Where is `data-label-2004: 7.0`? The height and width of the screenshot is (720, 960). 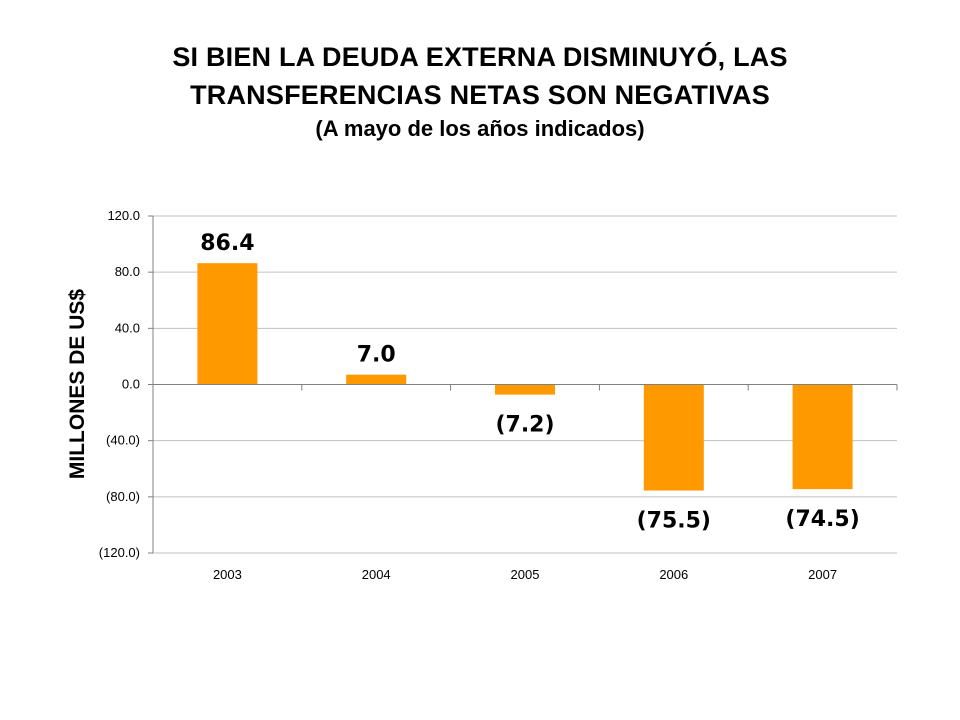
data-label-2004: 7.0 is located at coordinates (376, 355).